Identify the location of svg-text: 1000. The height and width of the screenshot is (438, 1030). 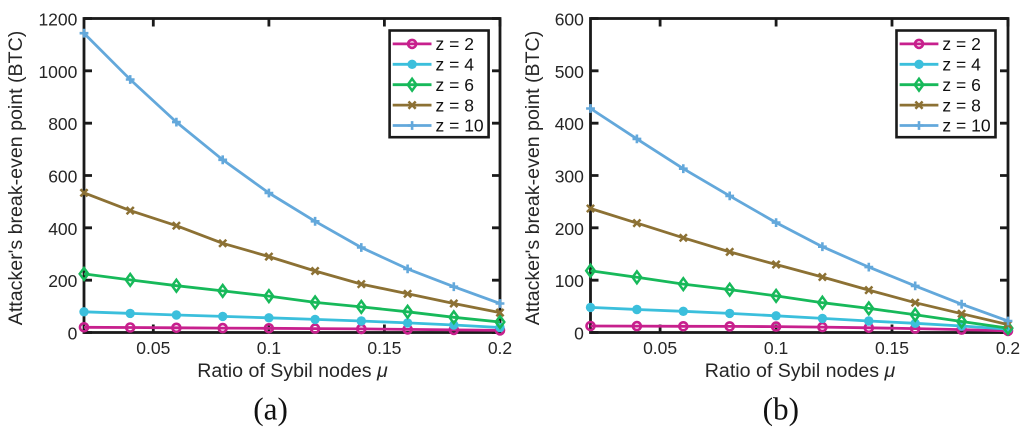
(57, 72).